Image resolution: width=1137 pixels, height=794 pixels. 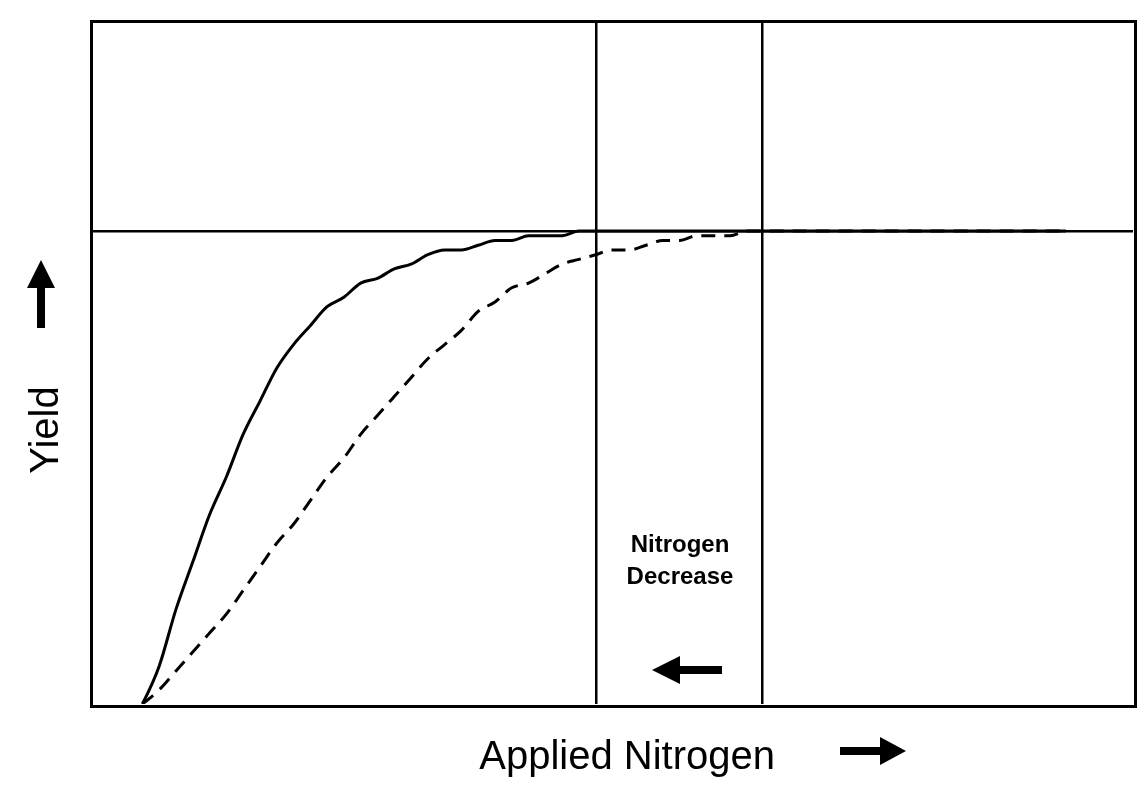 I want to click on annotation: Nitrogen Decrease, so click(x=680, y=560).